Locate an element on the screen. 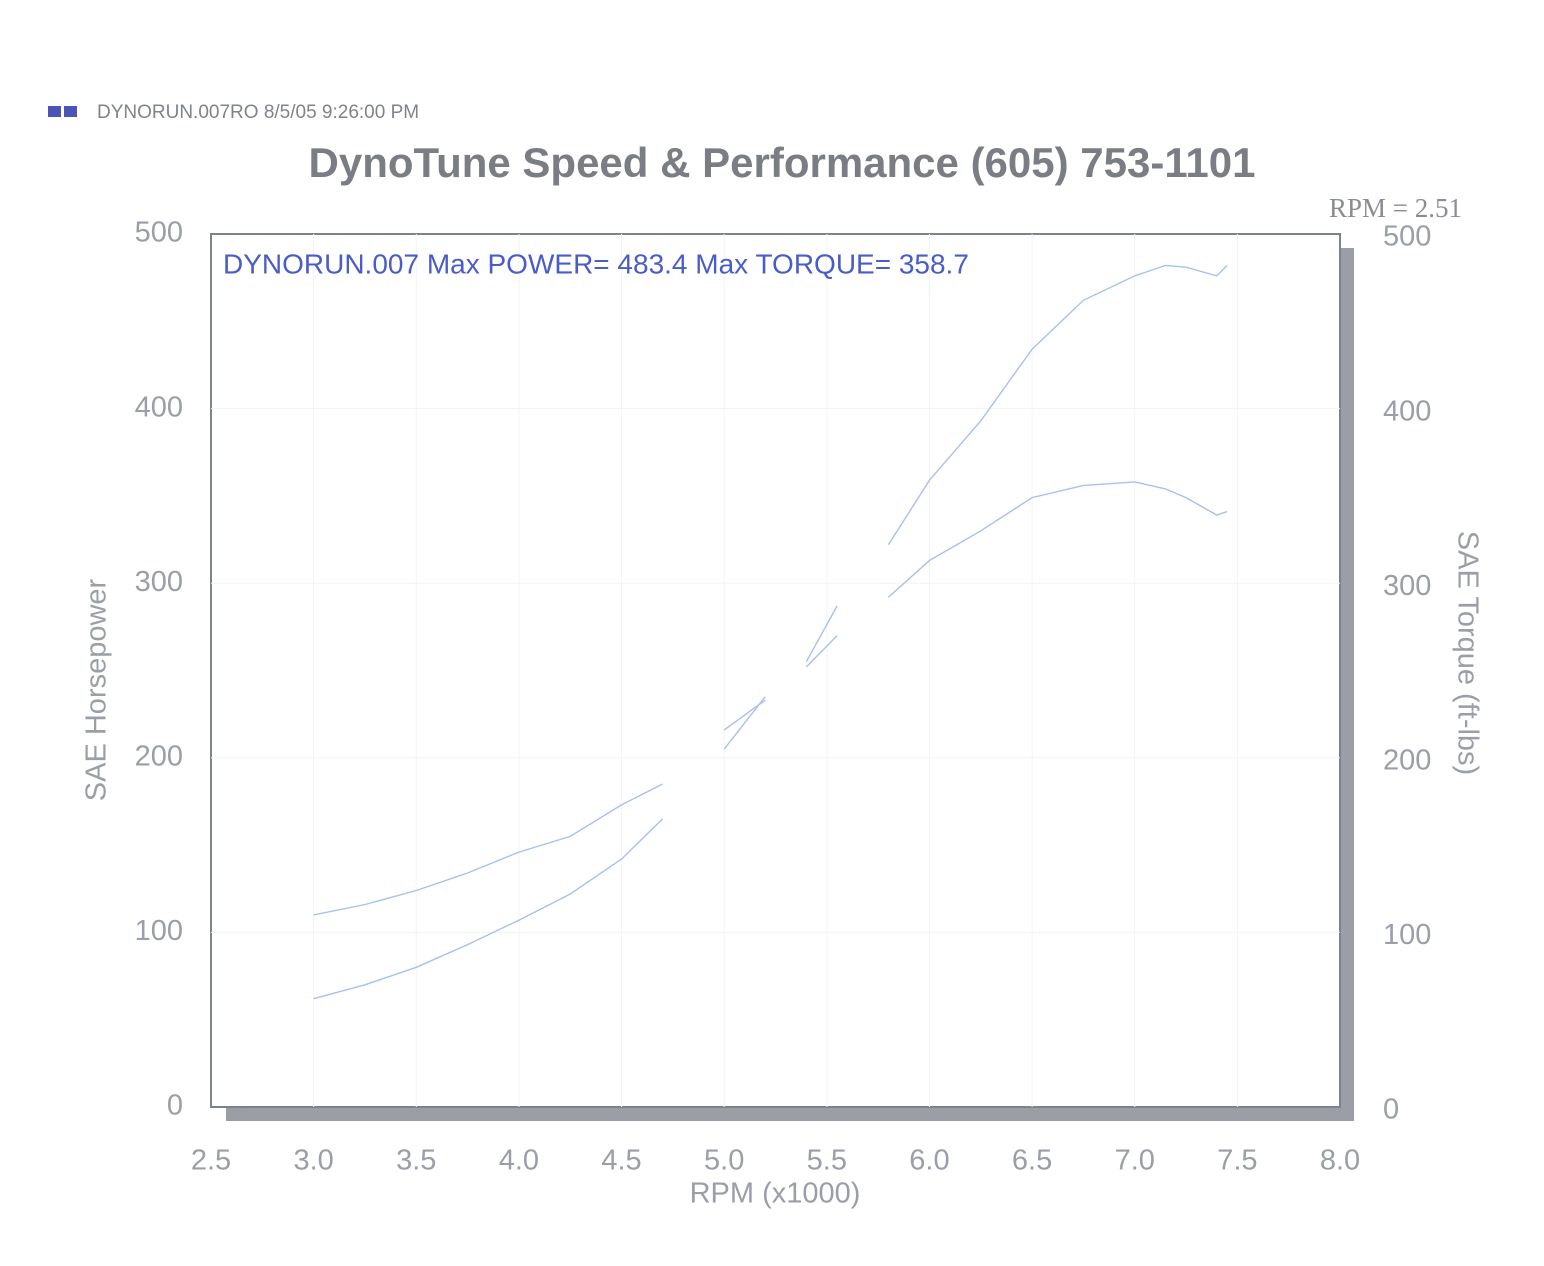 This screenshot has height=1266, width=1544. y-tick-label: 100 is located at coordinates (159, 931).